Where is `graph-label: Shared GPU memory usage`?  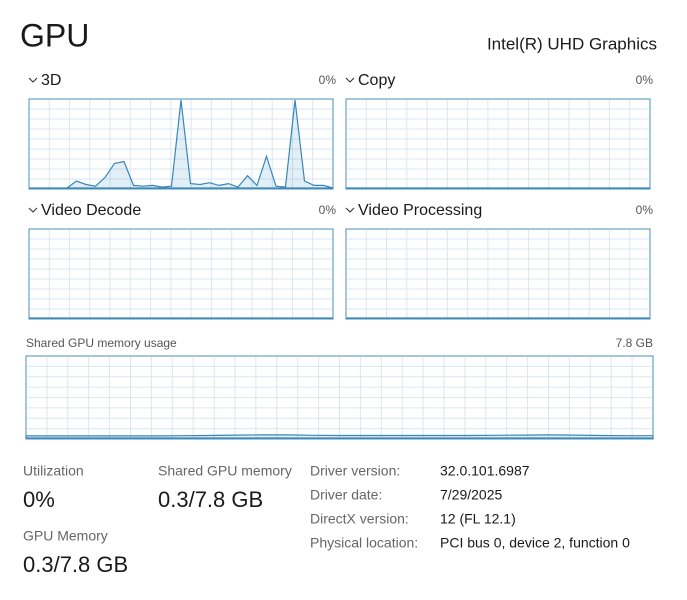 graph-label: Shared GPU memory usage is located at coordinates (101, 343).